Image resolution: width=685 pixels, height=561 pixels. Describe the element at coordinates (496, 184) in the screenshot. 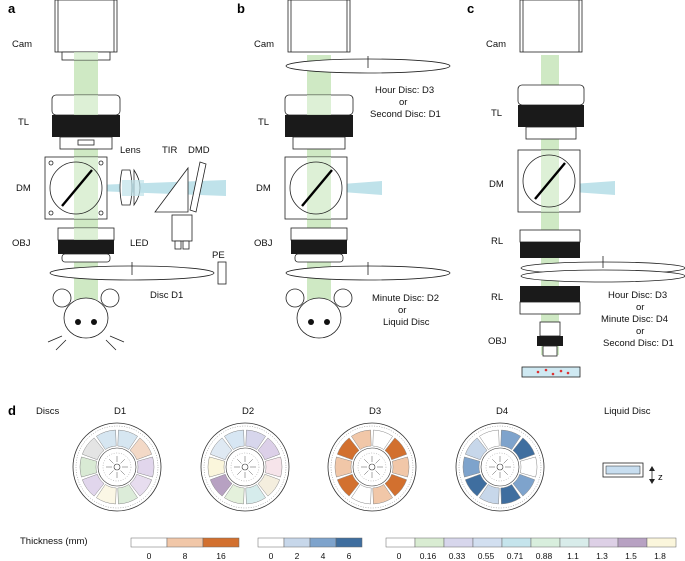

I see `dm-label: DM` at that location.